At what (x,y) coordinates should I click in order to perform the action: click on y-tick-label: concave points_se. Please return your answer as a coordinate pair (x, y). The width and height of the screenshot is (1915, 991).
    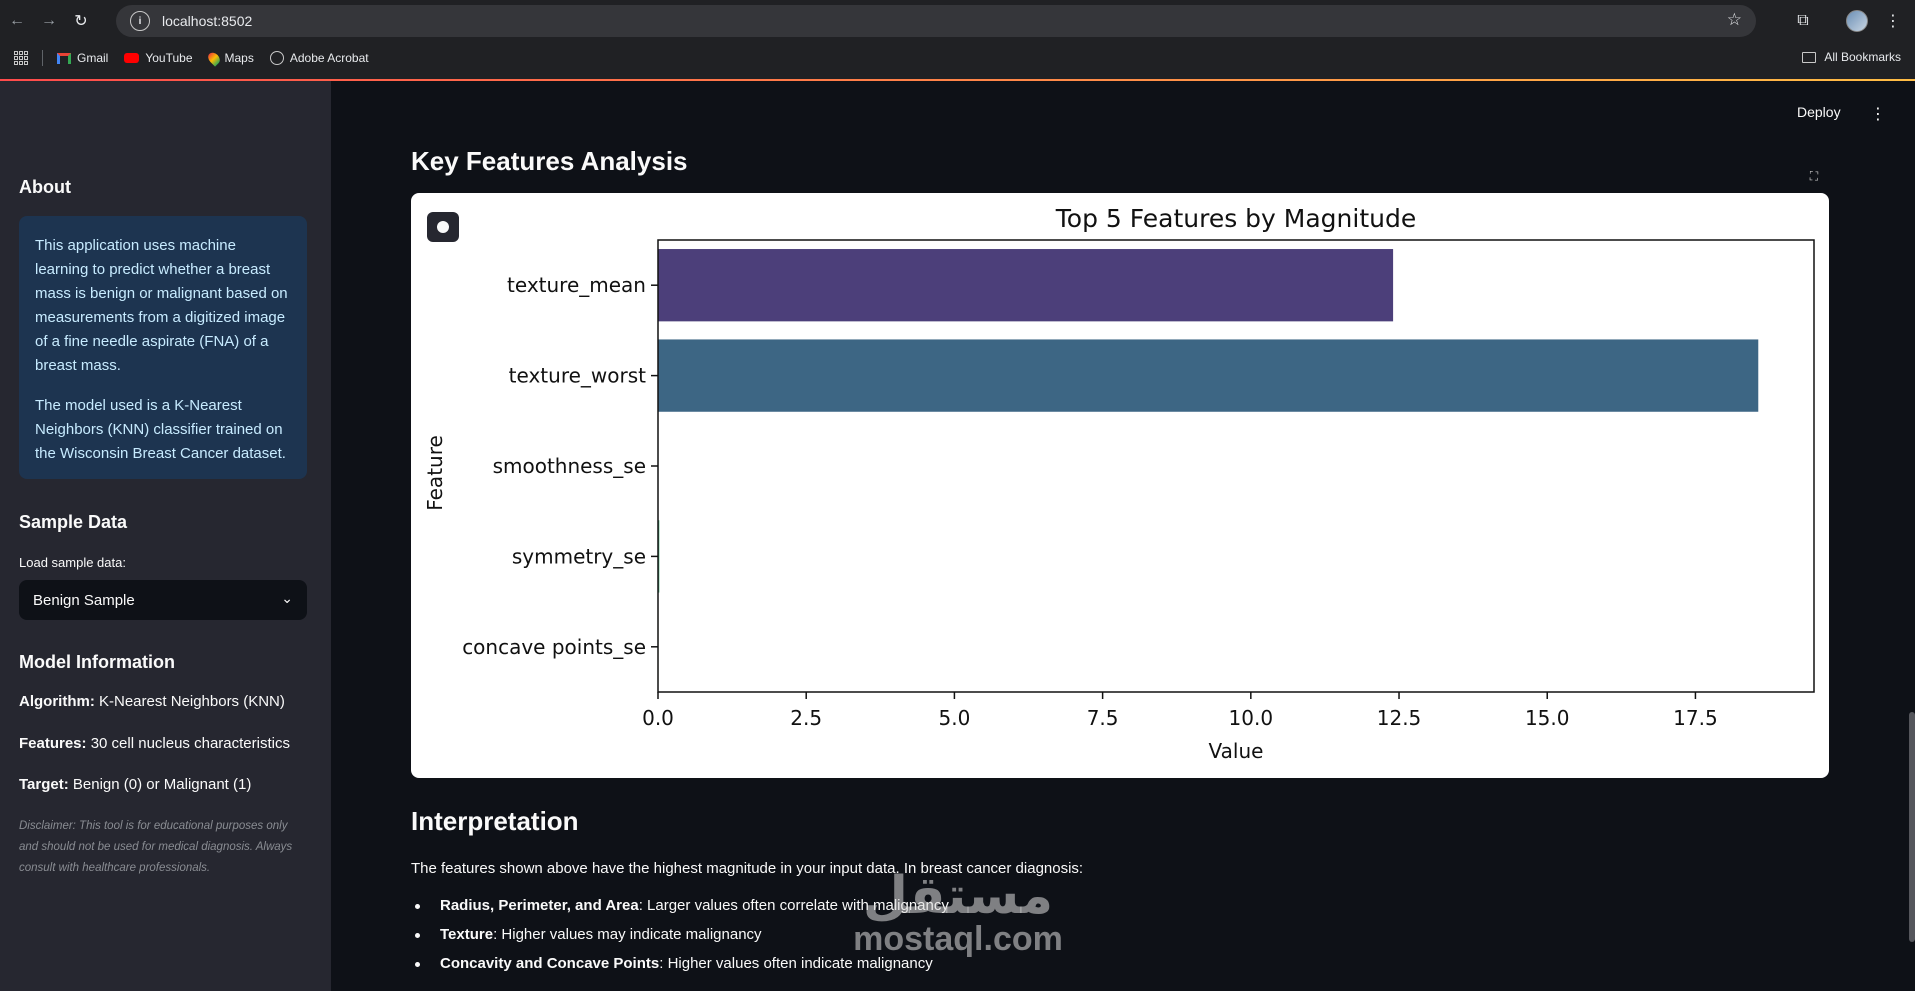
    Looking at the image, I should click on (554, 647).